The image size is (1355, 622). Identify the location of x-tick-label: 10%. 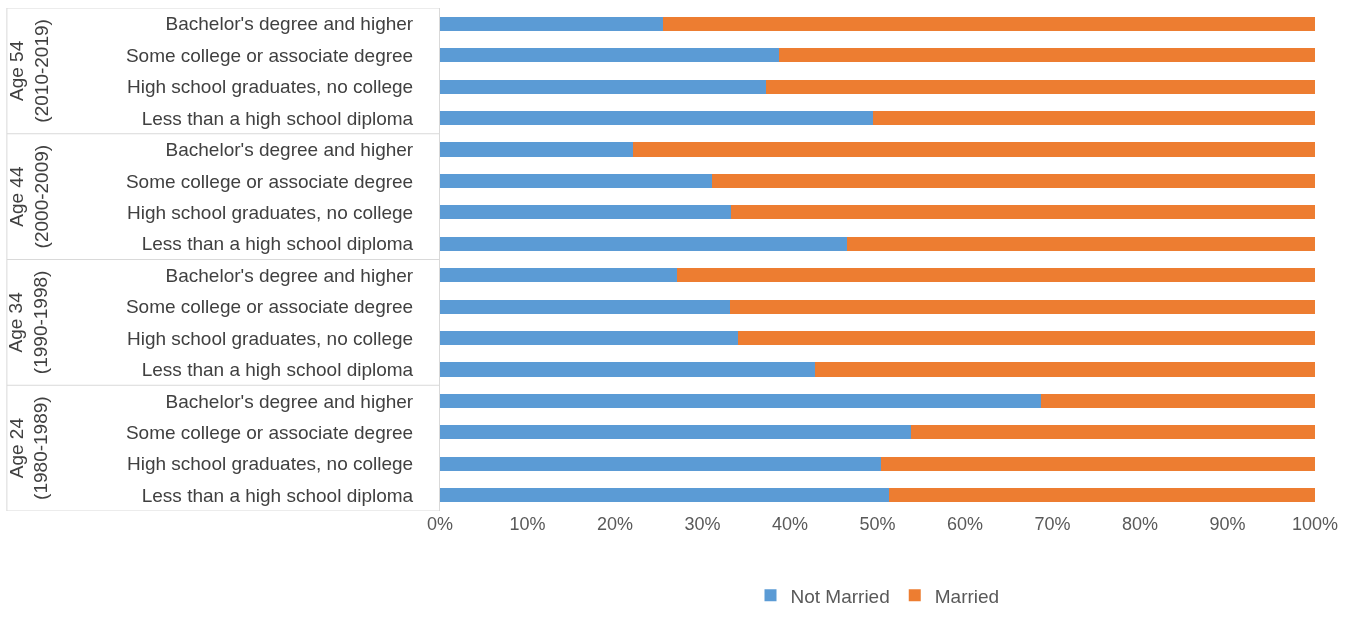
(527, 524).